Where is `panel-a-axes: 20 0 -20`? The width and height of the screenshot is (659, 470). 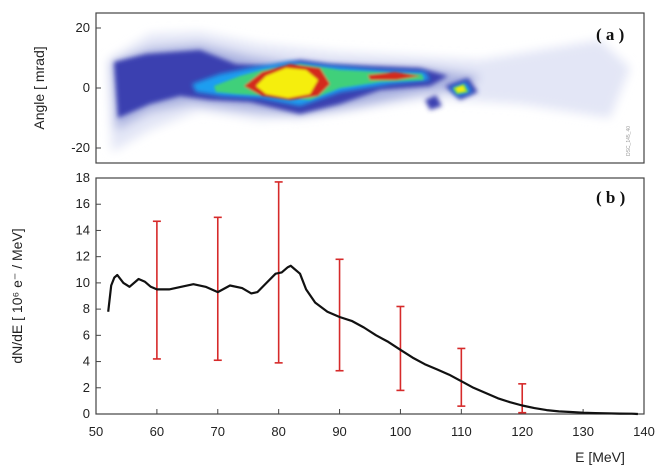
panel-a-axes: 20 0 -20 is located at coordinates (86, 87).